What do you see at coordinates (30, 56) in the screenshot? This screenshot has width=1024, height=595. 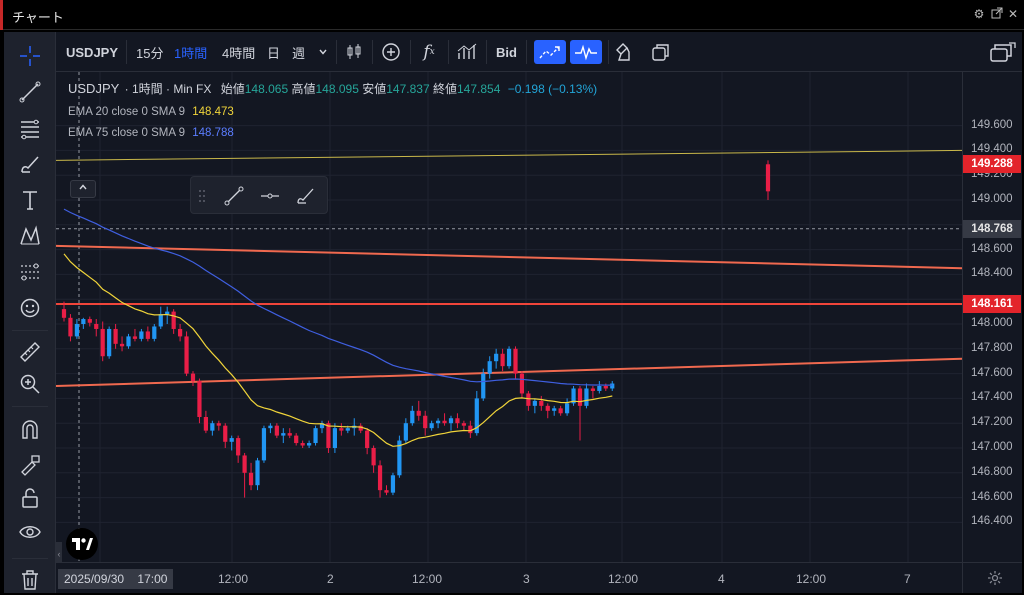 I see `crosshair-icon` at bounding box center [30, 56].